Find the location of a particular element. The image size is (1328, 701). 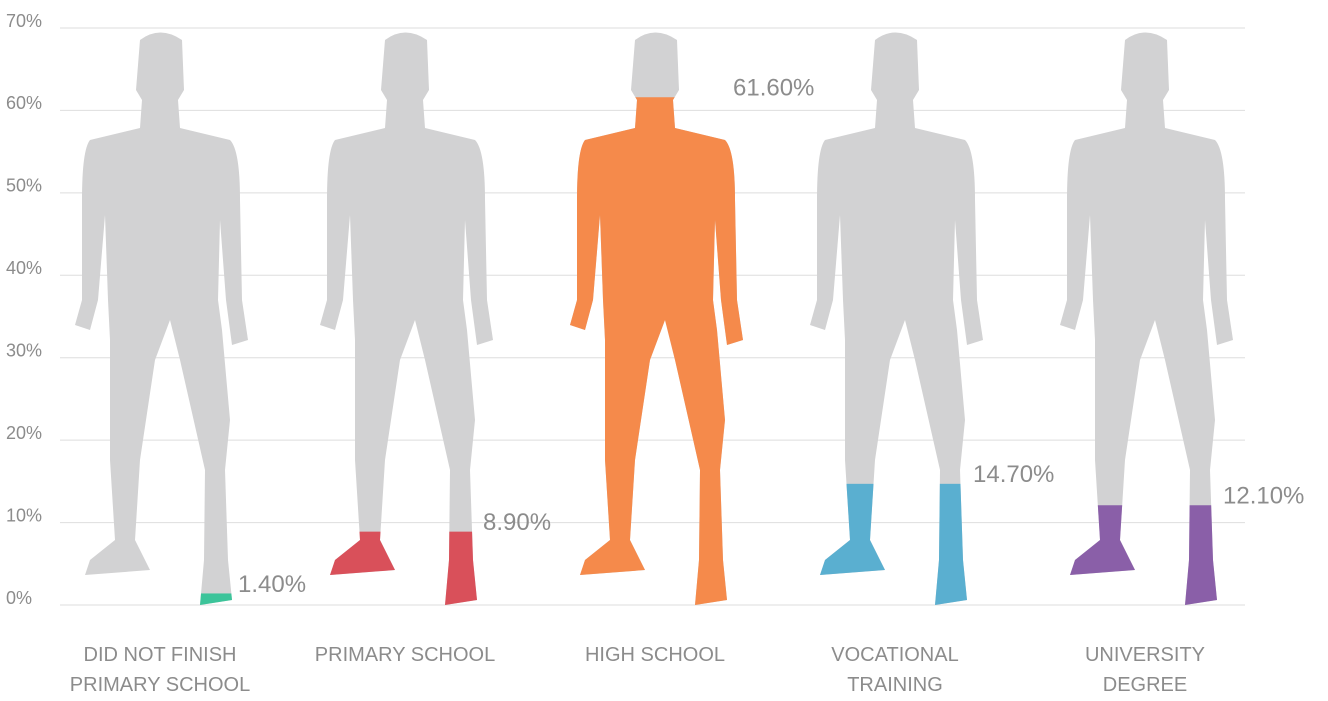

value-label: 12.10% is located at coordinates (1263, 496).